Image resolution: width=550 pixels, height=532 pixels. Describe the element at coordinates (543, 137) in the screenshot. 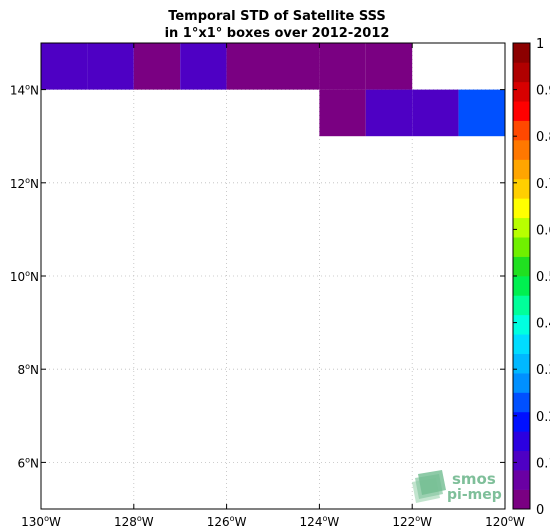

I see `colorbar-label: 0.8` at that location.